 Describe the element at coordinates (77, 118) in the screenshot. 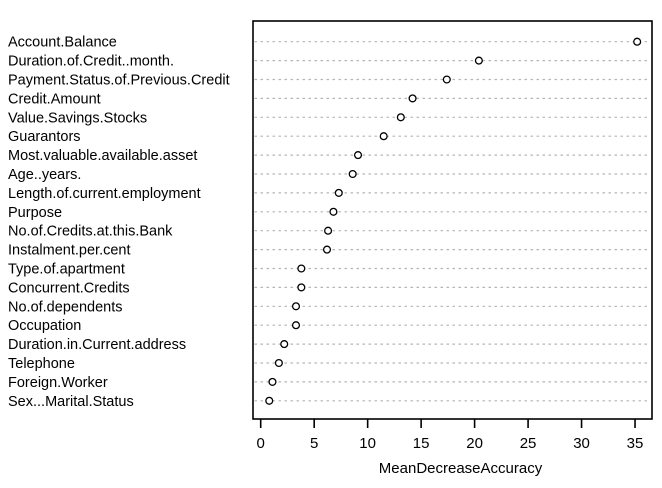

I see `category-label: Value.Savings.Stocks` at that location.